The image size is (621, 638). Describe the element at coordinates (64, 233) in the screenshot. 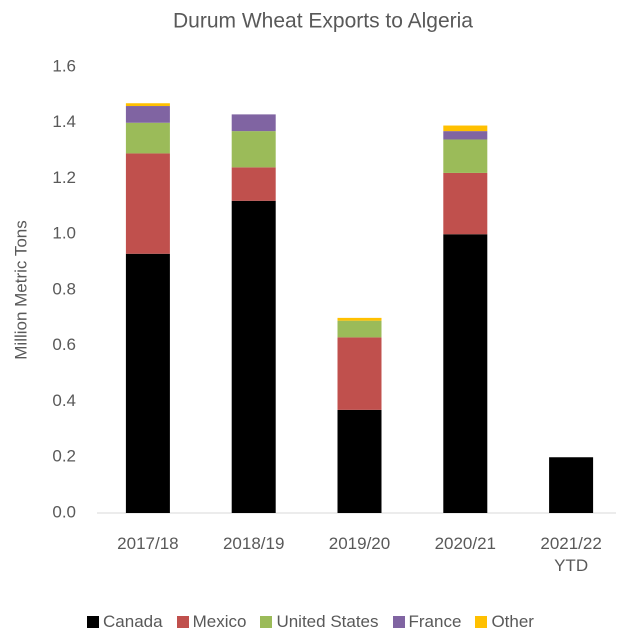

I see `y-tick-label: 1.0` at that location.